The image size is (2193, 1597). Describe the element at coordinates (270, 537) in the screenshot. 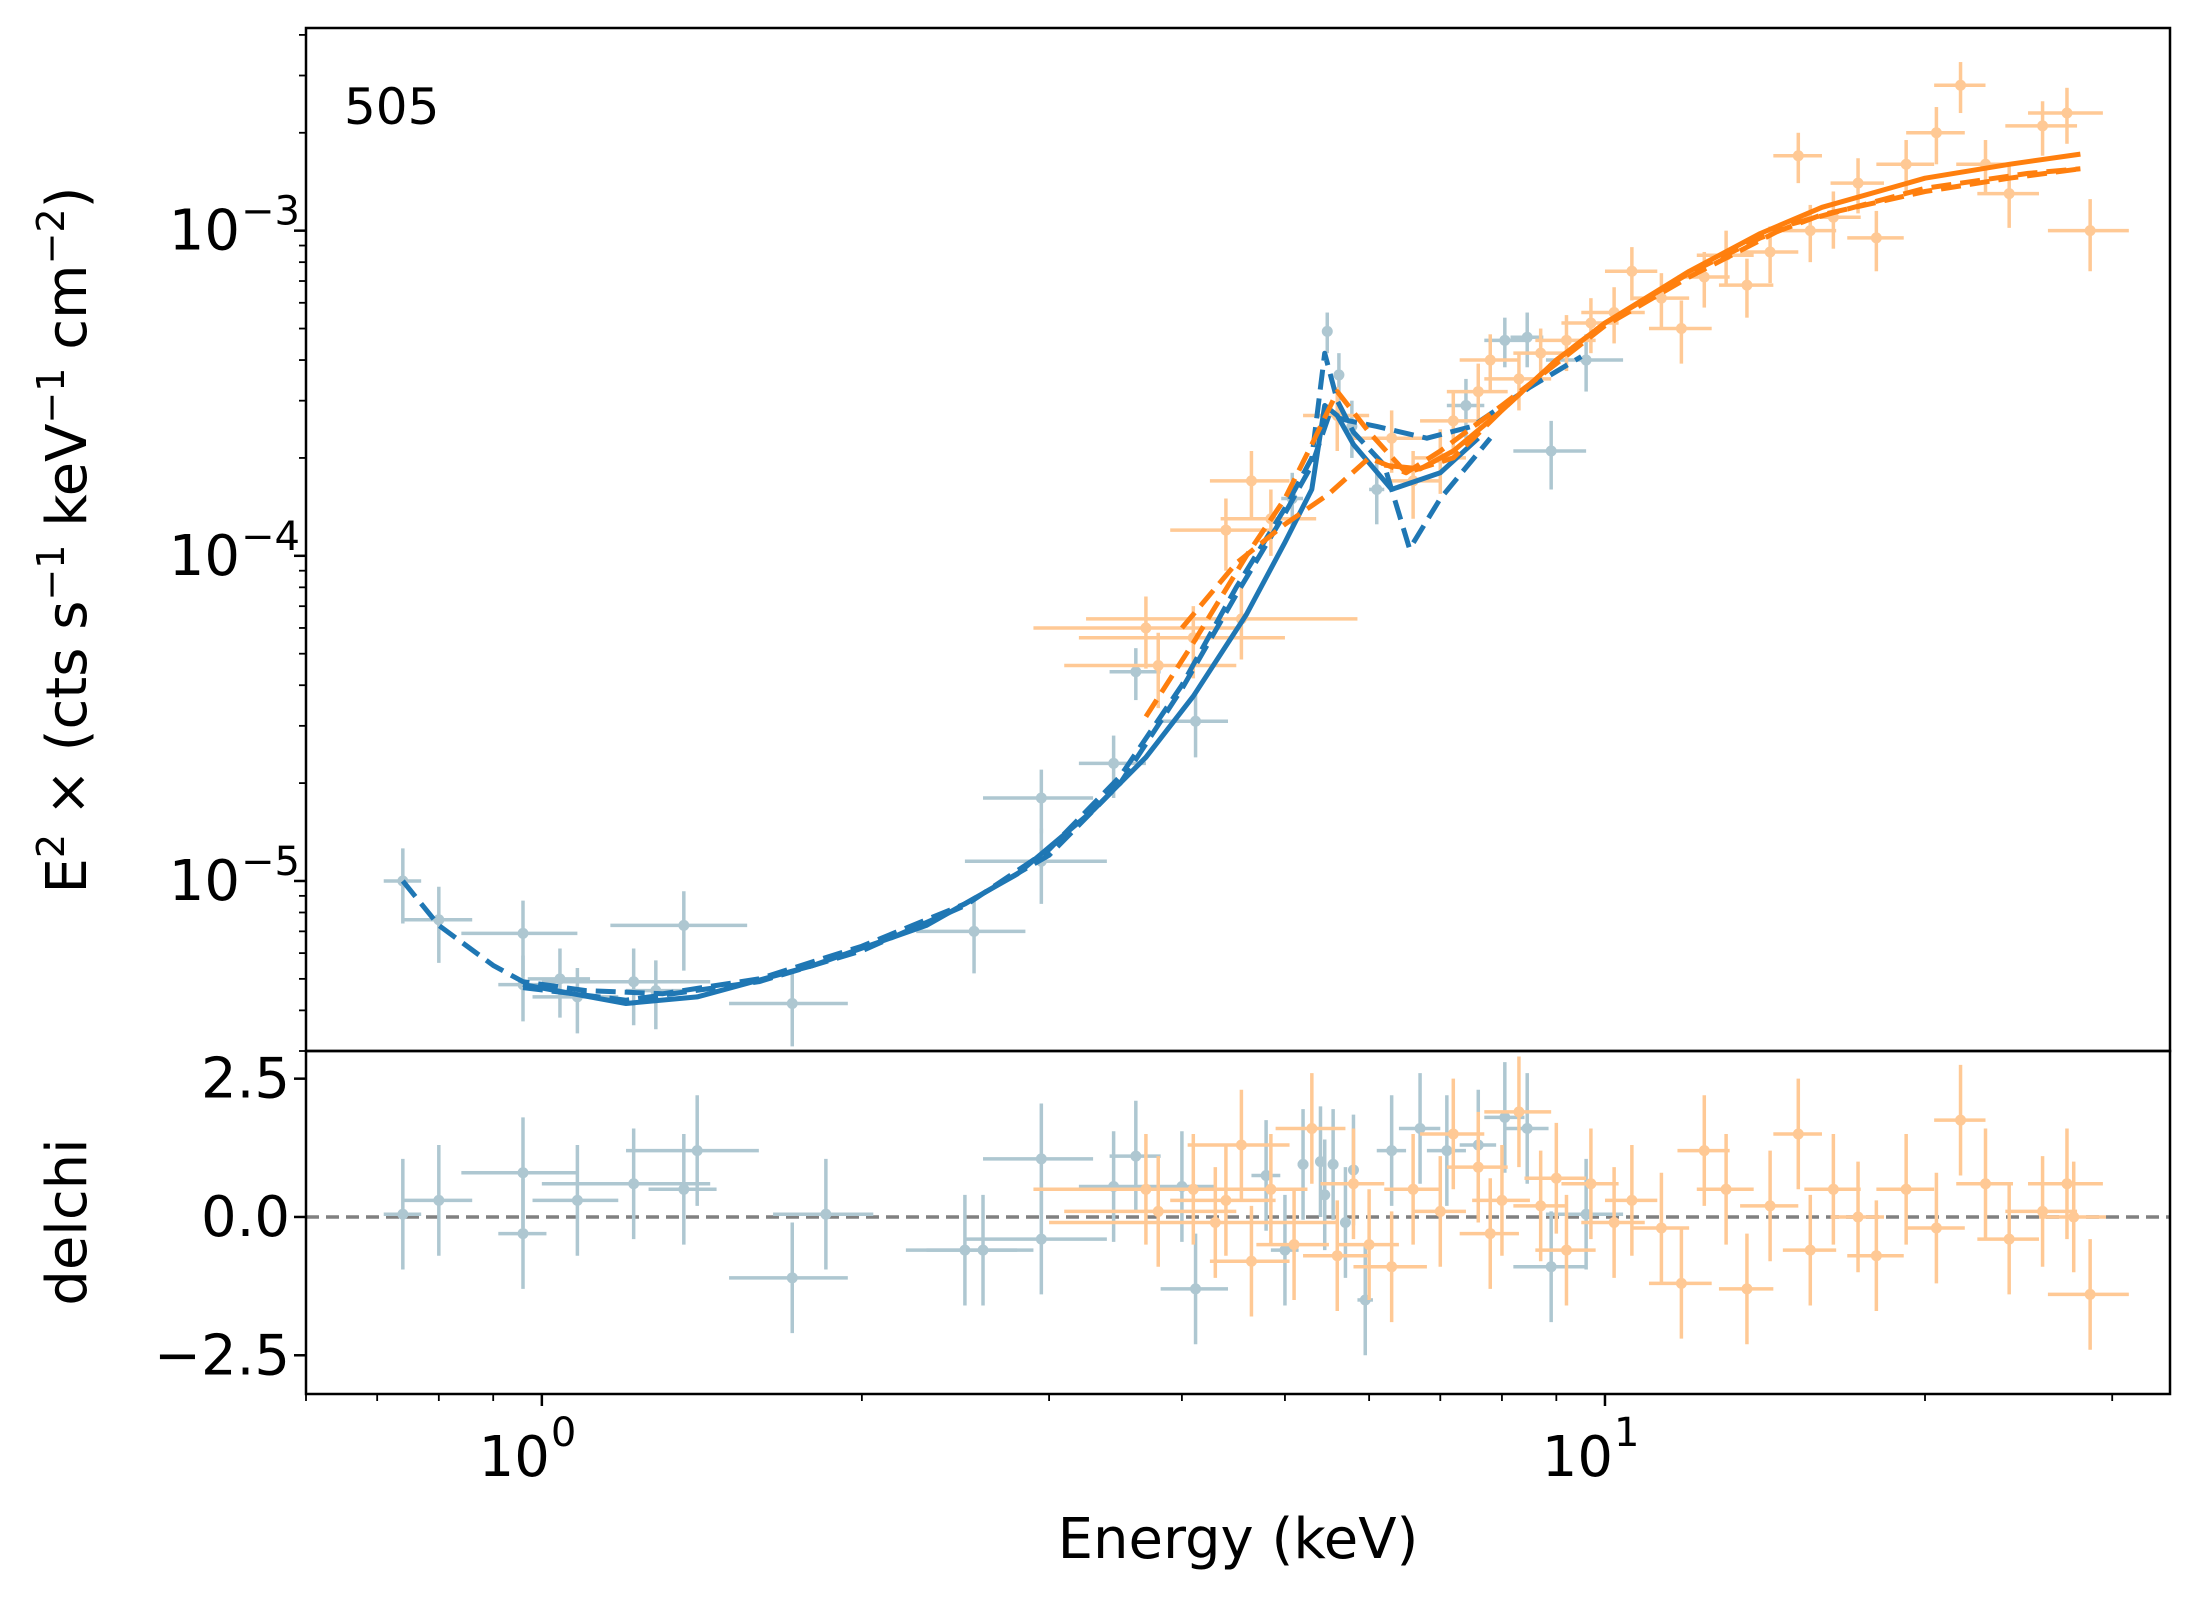

I see `spectrum-y-tick-exponent: −4` at that location.